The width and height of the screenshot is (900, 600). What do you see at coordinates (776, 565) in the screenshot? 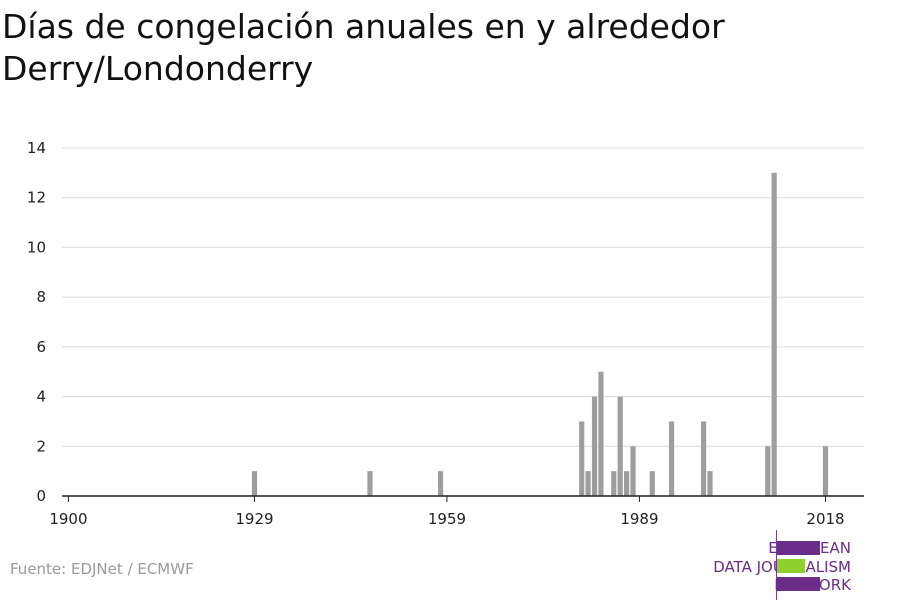
I see `logo-divider` at bounding box center [776, 565].